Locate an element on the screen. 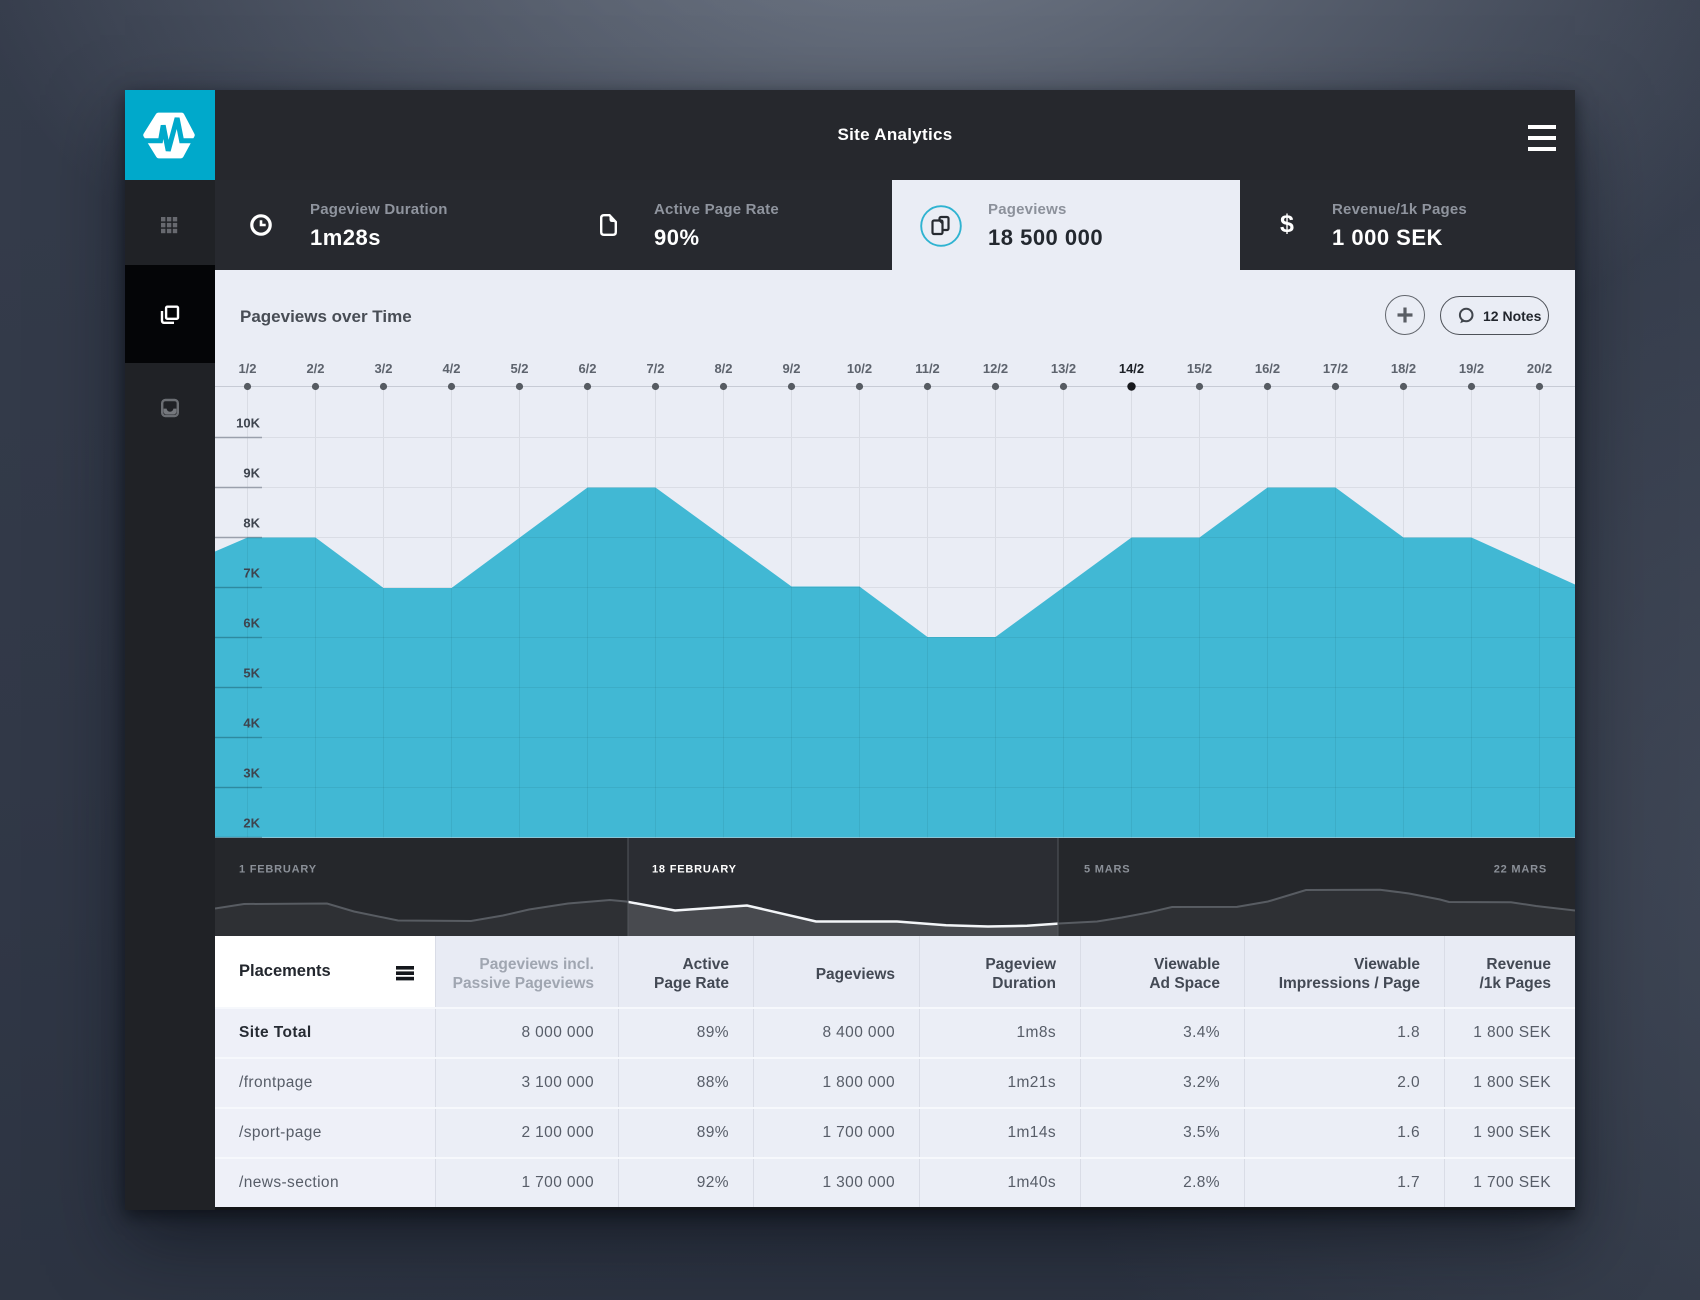 Image resolution: width=1700 pixels, height=1300 pixels. svg-text: 3/2 is located at coordinates (383, 368).